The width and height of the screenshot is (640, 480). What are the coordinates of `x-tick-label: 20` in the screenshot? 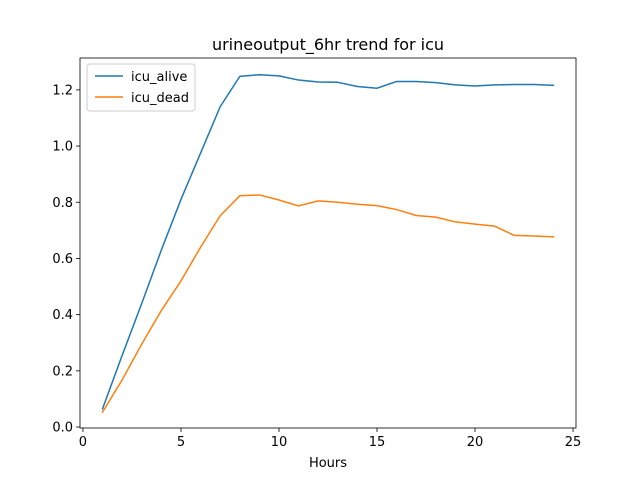 It's located at (475, 442).